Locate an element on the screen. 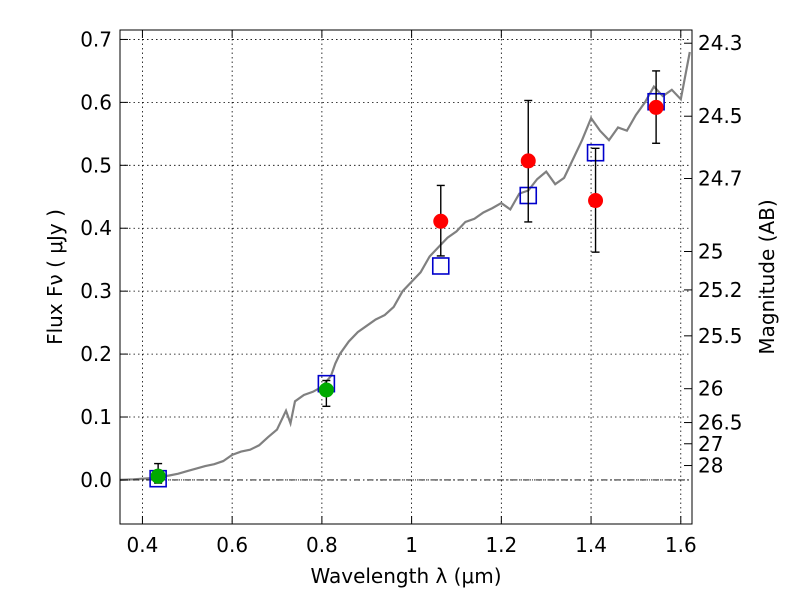  y-tick-label: 0.0 is located at coordinates (96, 480).